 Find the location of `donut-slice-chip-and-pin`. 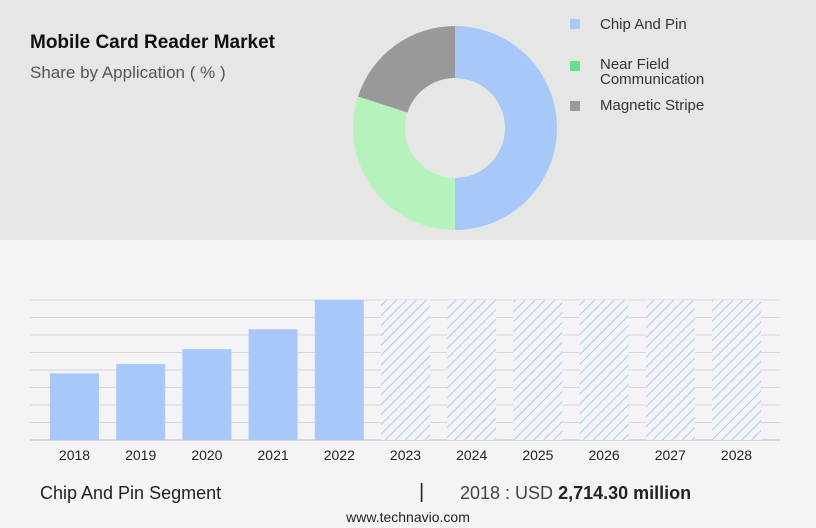

donut-slice-chip-and-pin is located at coordinates (506, 128).